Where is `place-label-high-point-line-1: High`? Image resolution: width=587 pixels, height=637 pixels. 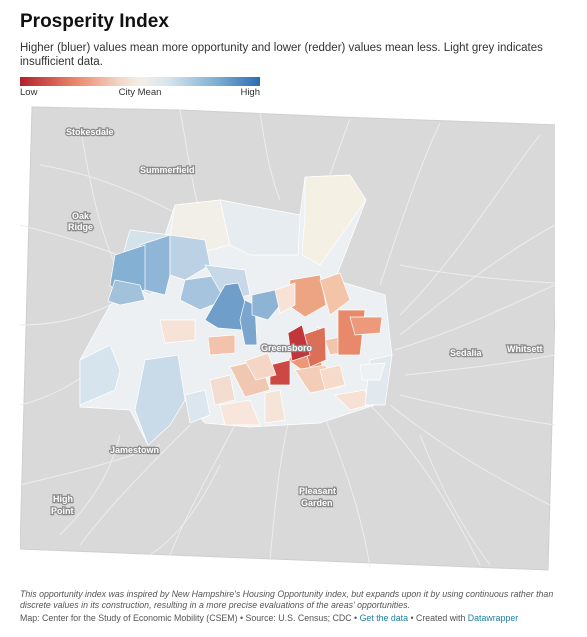 place-label-high-point-line-1: High is located at coordinates (63, 499).